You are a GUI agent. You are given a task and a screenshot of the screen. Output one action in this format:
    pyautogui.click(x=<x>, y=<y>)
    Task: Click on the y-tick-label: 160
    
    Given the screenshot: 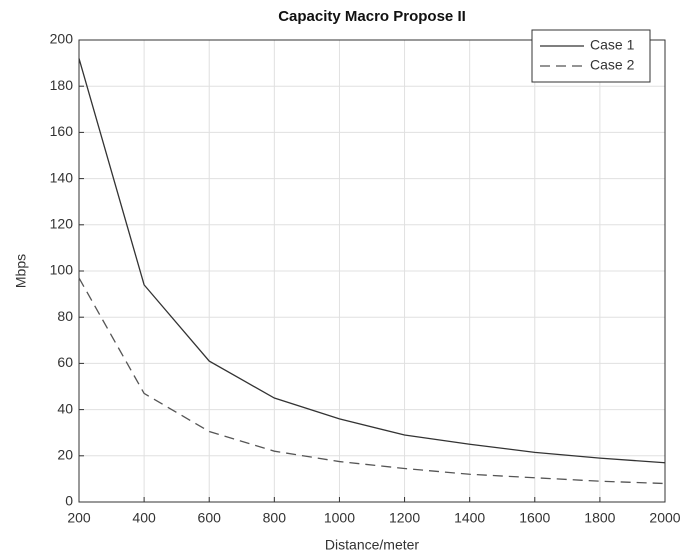 What is the action you would take?
    pyautogui.click(x=62, y=131)
    